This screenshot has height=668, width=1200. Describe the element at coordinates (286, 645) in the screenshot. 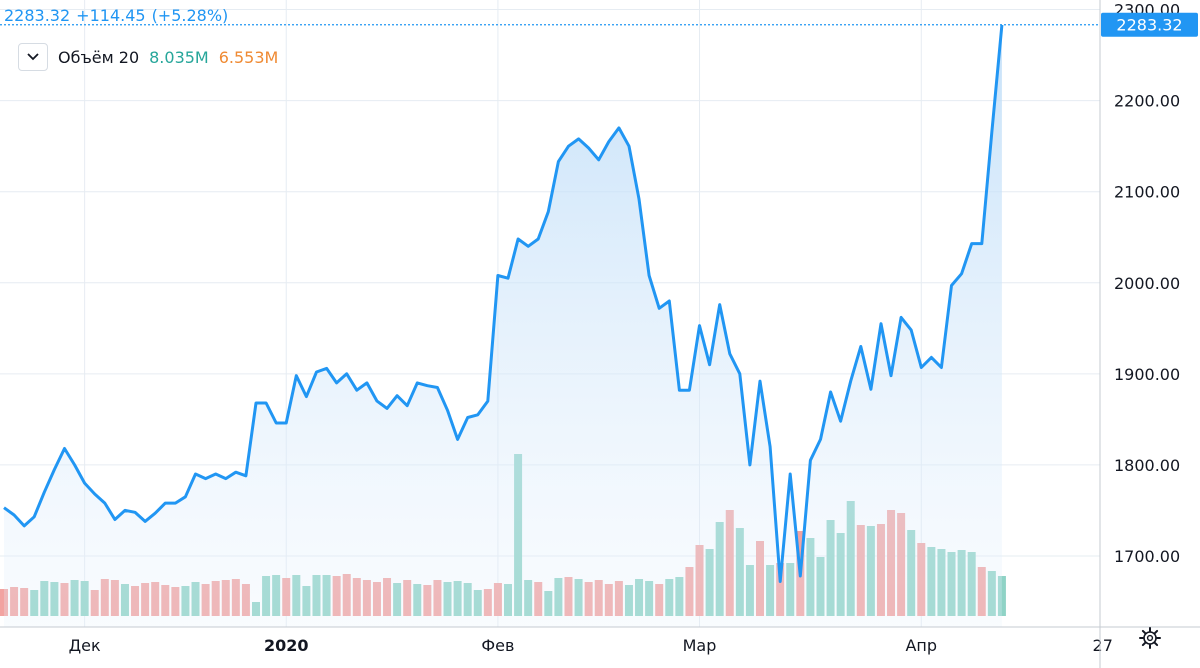

I see `x-tick-label: 2020` at that location.